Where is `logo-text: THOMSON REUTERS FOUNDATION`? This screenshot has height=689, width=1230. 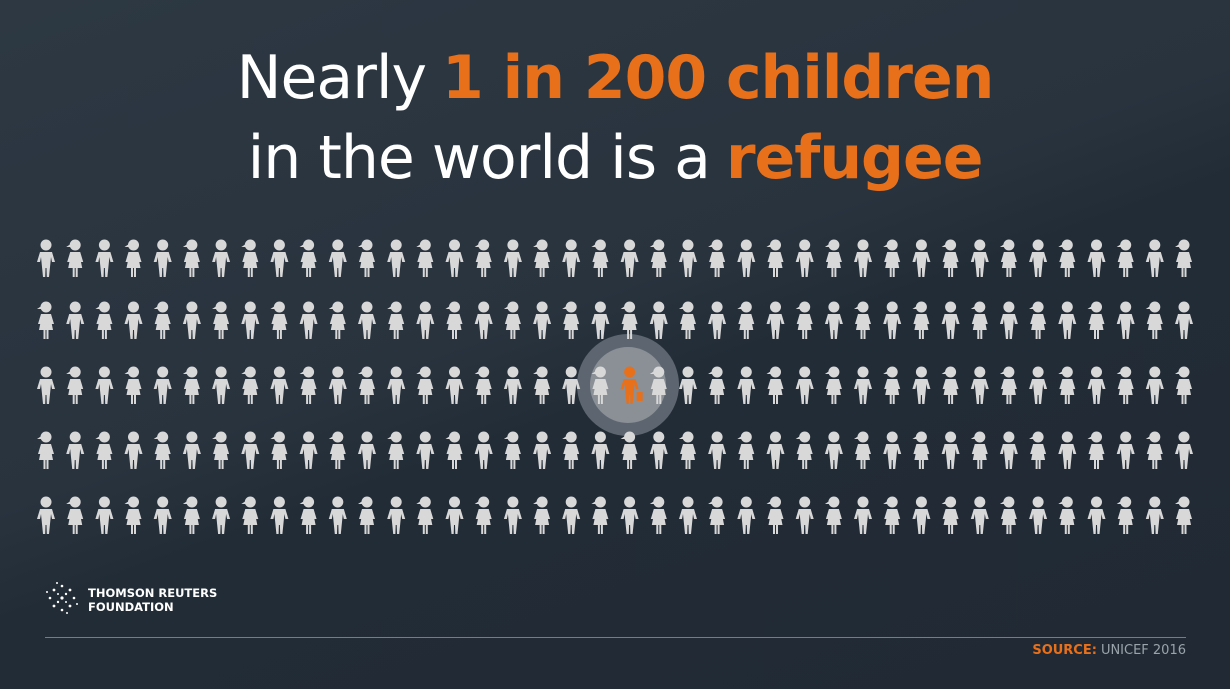
logo-text: THOMSON REUTERS FOUNDATION is located at coordinates (152, 600).